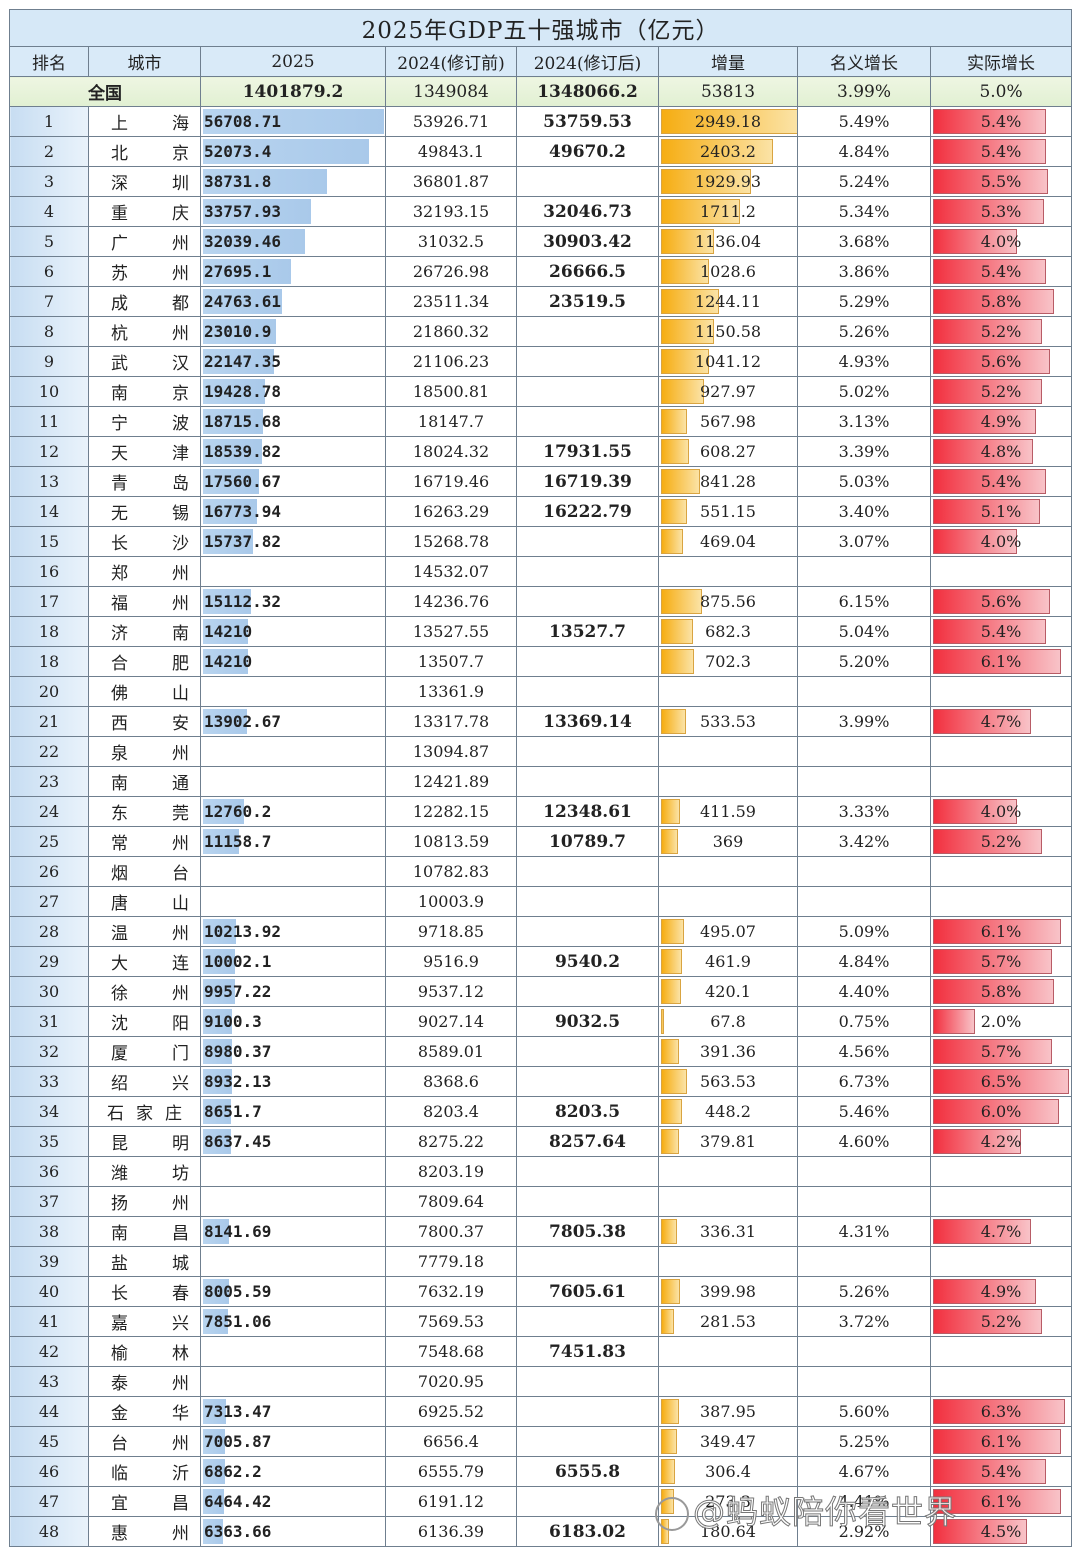 This screenshot has height=1549, width=1080. What do you see at coordinates (587, 1531) in the screenshot?
I see `gdp2024-post-cell: 6183.02` at bounding box center [587, 1531].